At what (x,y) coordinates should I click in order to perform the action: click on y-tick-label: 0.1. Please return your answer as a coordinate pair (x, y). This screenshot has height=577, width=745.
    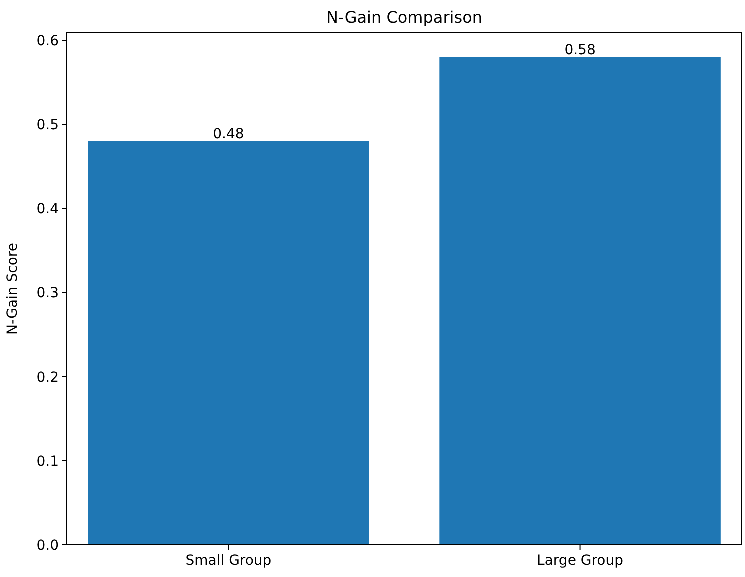
    Looking at the image, I should click on (47, 462).